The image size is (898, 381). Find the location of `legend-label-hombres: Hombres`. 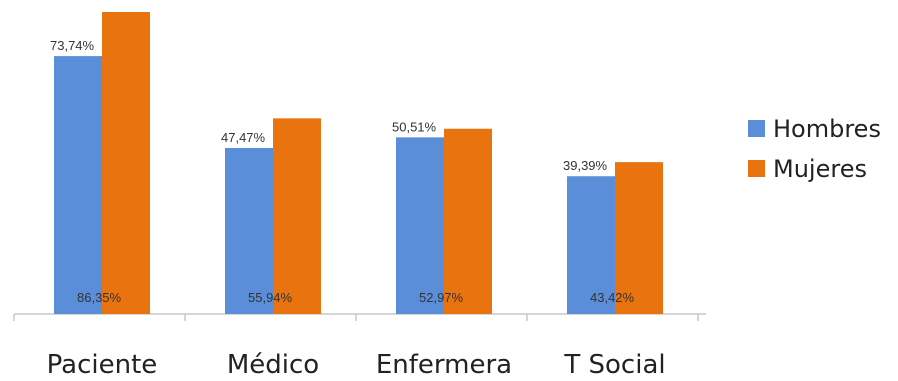

legend-label-hombres: Hombres is located at coordinates (827, 129).